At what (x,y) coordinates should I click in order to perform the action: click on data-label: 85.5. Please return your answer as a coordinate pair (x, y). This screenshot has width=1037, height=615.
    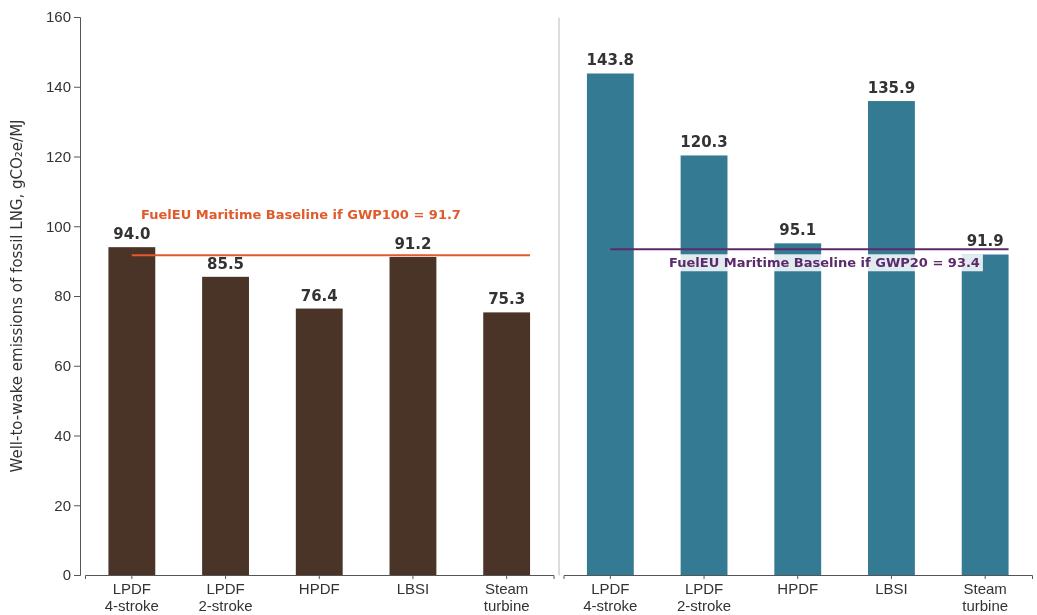
    Looking at the image, I should click on (226, 263).